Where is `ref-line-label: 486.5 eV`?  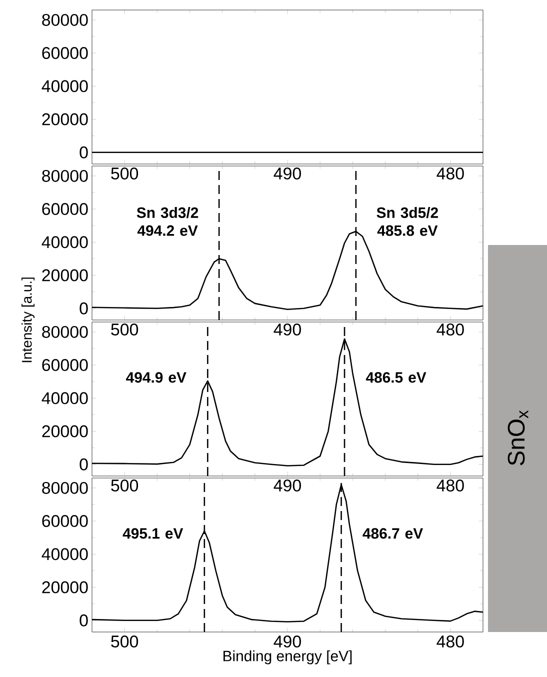
ref-line-label: 486.5 eV is located at coordinates (396, 377).